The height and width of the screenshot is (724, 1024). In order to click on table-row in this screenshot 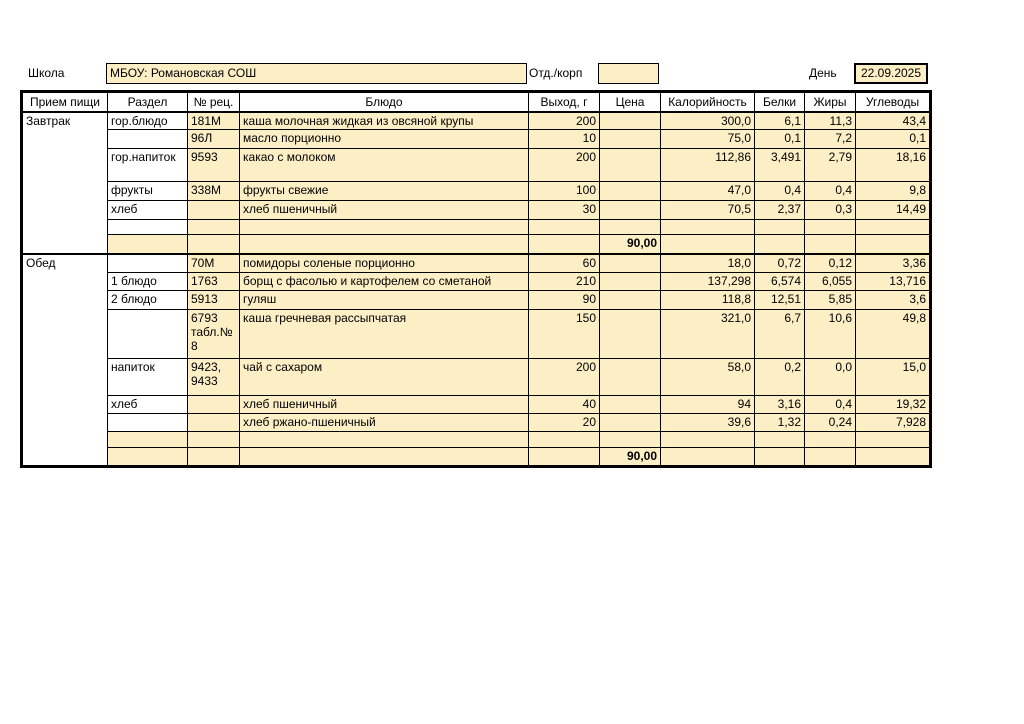, I will do `click(476, 227)`.